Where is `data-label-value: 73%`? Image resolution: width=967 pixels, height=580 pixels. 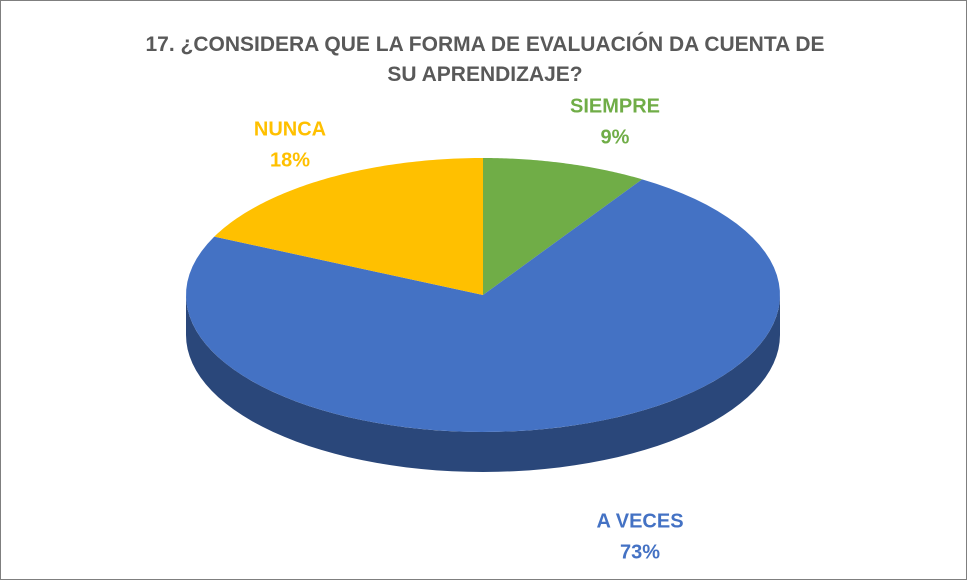 data-label-value: 73% is located at coordinates (640, 552).